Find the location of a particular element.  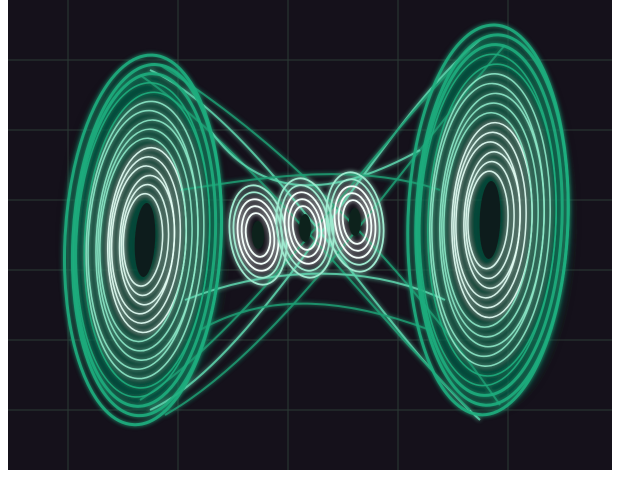

strand is located at coordinates (315, 316).